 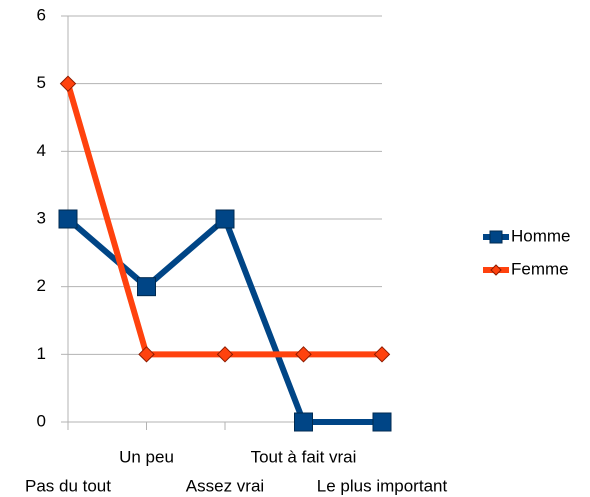 I want to click on x-tick-label: Assez vrai, so click(x=225, y=485).